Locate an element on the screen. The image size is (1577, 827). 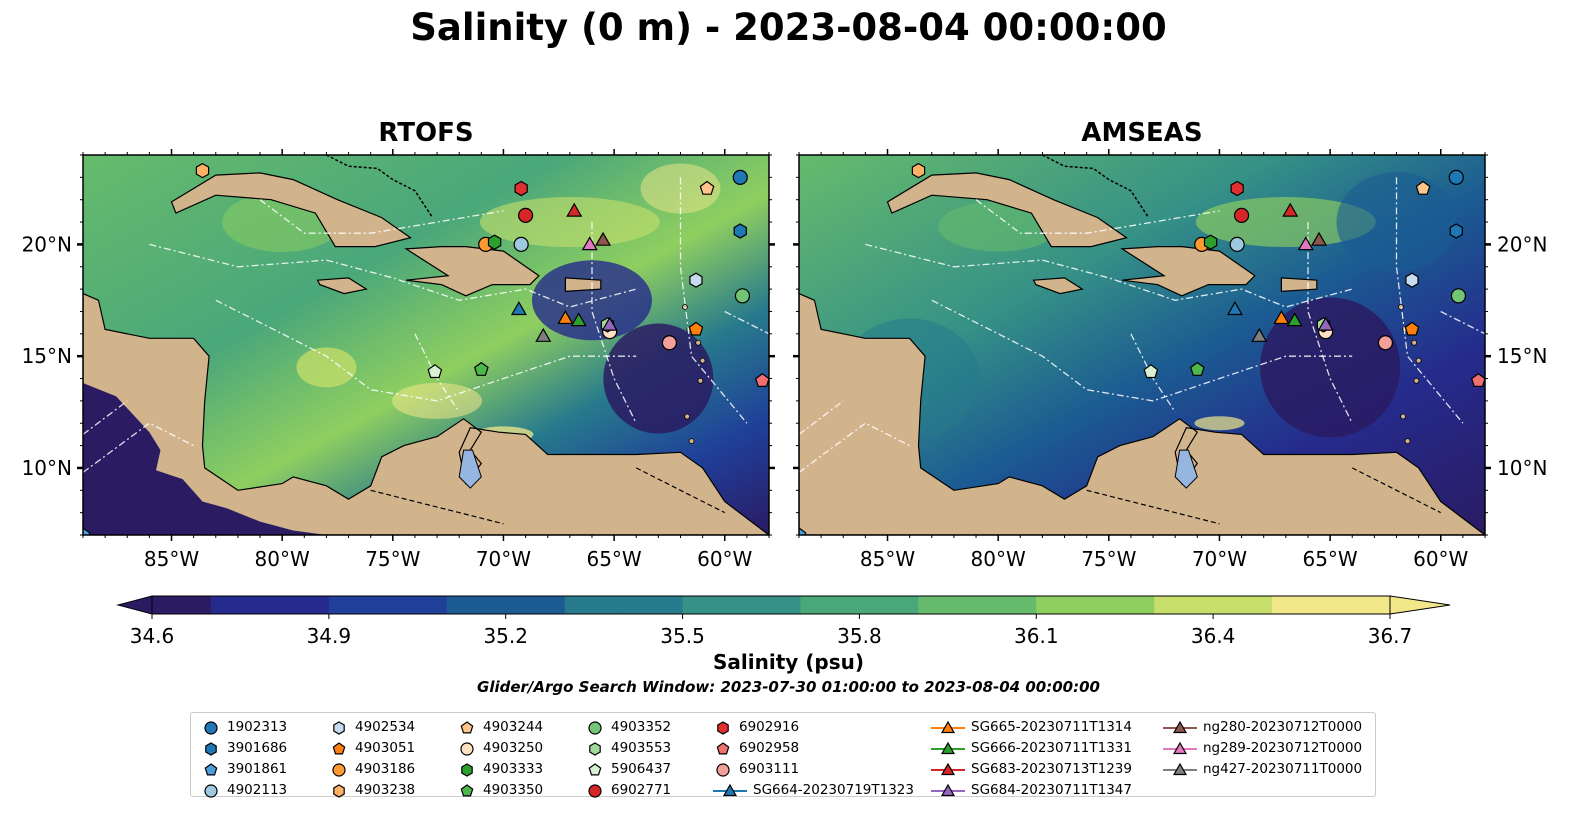
lat-tick-label-right: 20°N is located at coordinates (1522, 244).